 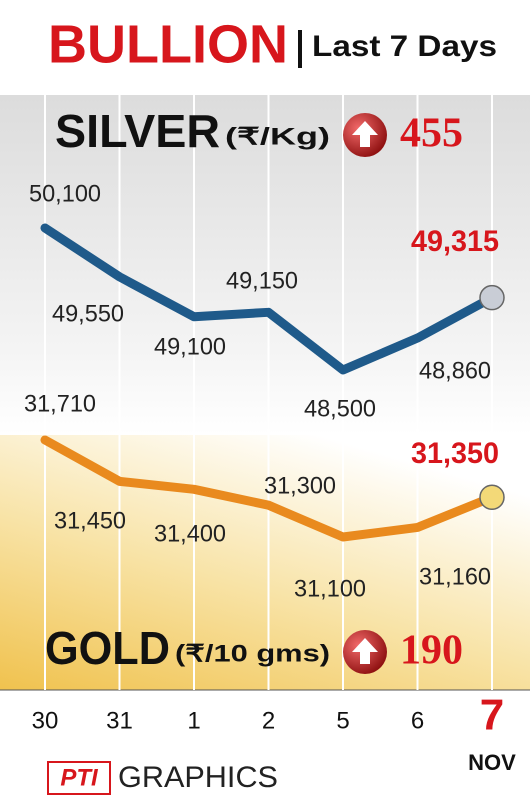 What do you see at coordinates (300, 49) in the screenshot?
I see `separator` at bounding box center [300, 49].